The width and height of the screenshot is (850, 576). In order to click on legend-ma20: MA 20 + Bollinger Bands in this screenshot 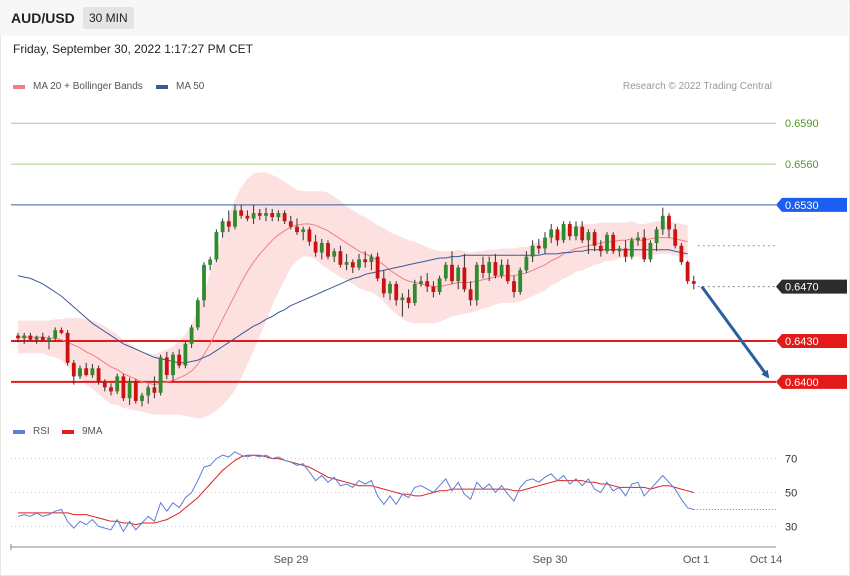, I will do `click(78, 86)`.